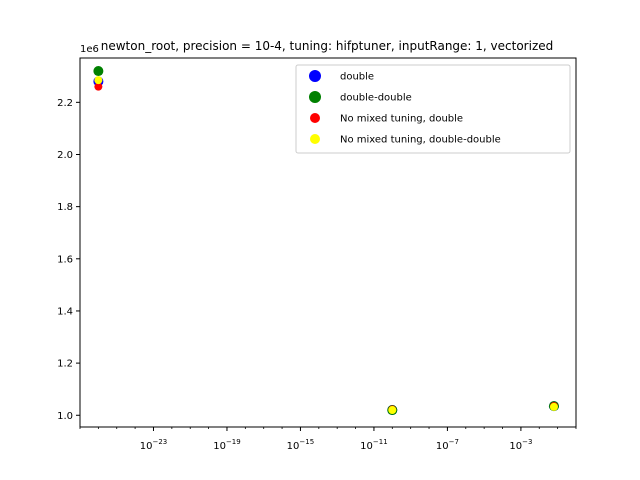 Image resolution: width=640 pixels, height=480 pixels. I want to click on y-tick-label: 1.6, so click(65, 259).